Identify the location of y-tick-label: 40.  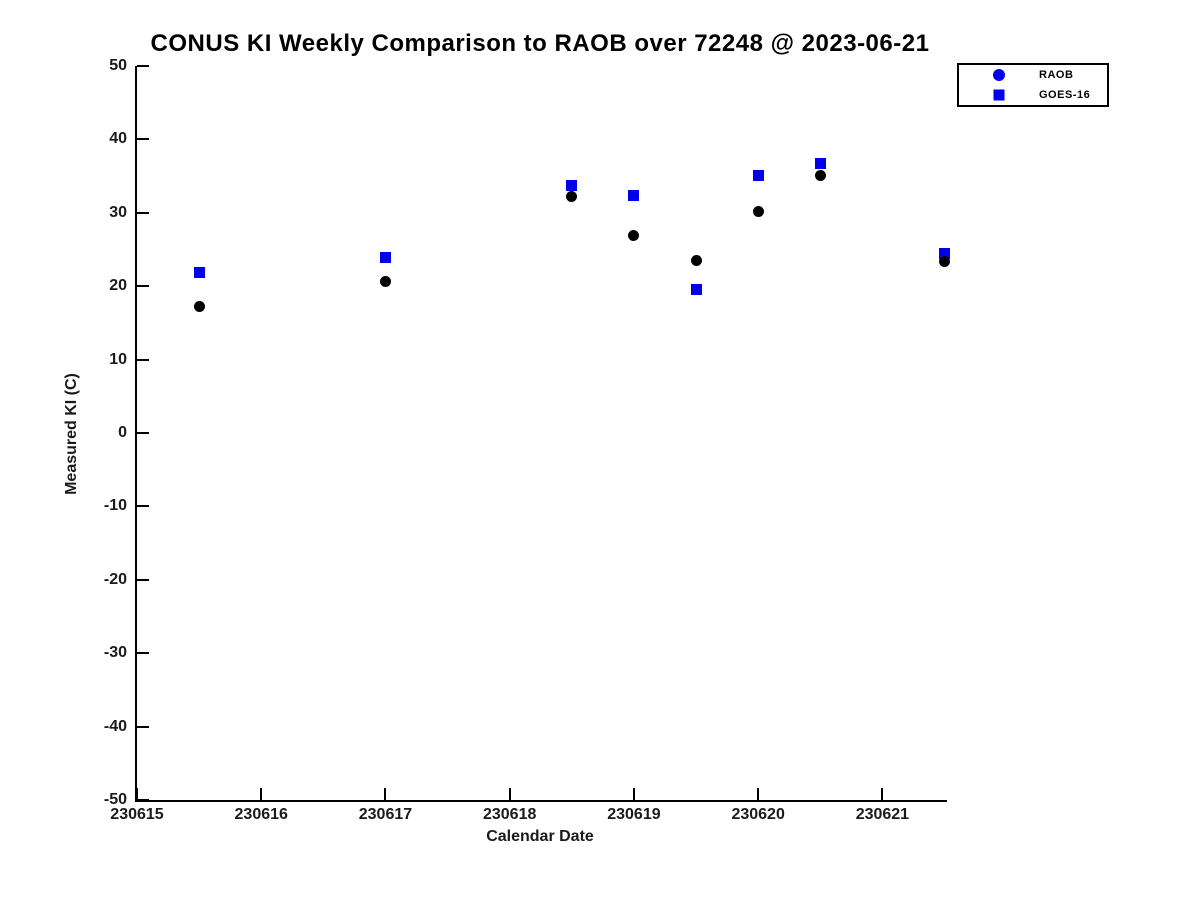
(118, 139).